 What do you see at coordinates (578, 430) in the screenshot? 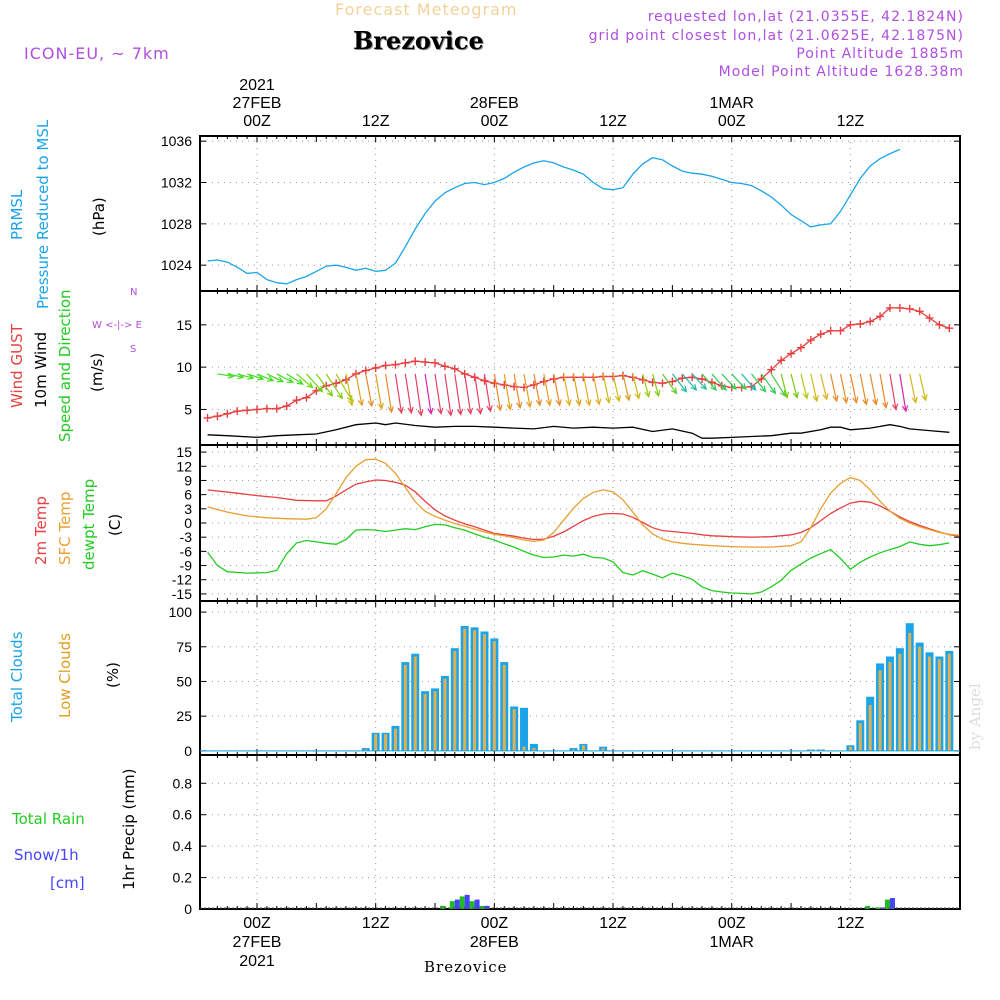
I see `wind-speed-line` at bounding box center [578, 430].